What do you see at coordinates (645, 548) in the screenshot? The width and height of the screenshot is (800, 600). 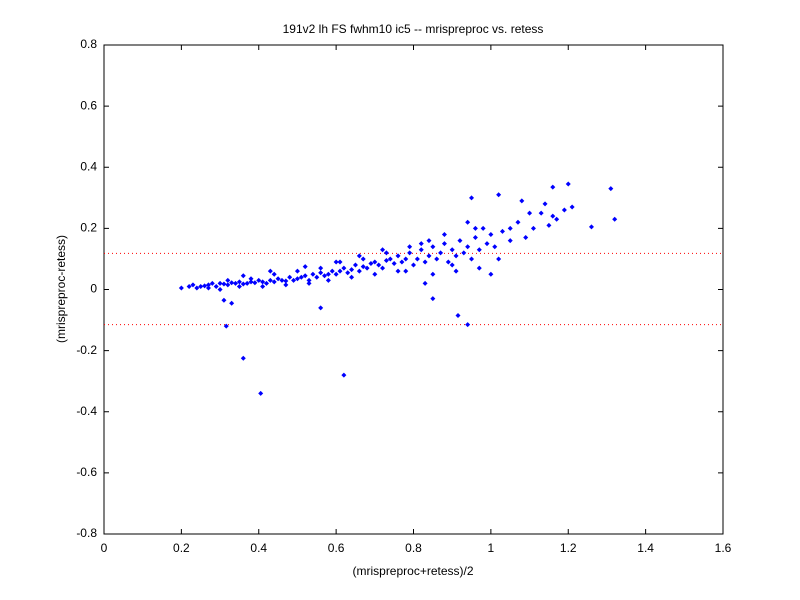 I see `x-tick-label: 1.4` at bounding box center [645, 548].